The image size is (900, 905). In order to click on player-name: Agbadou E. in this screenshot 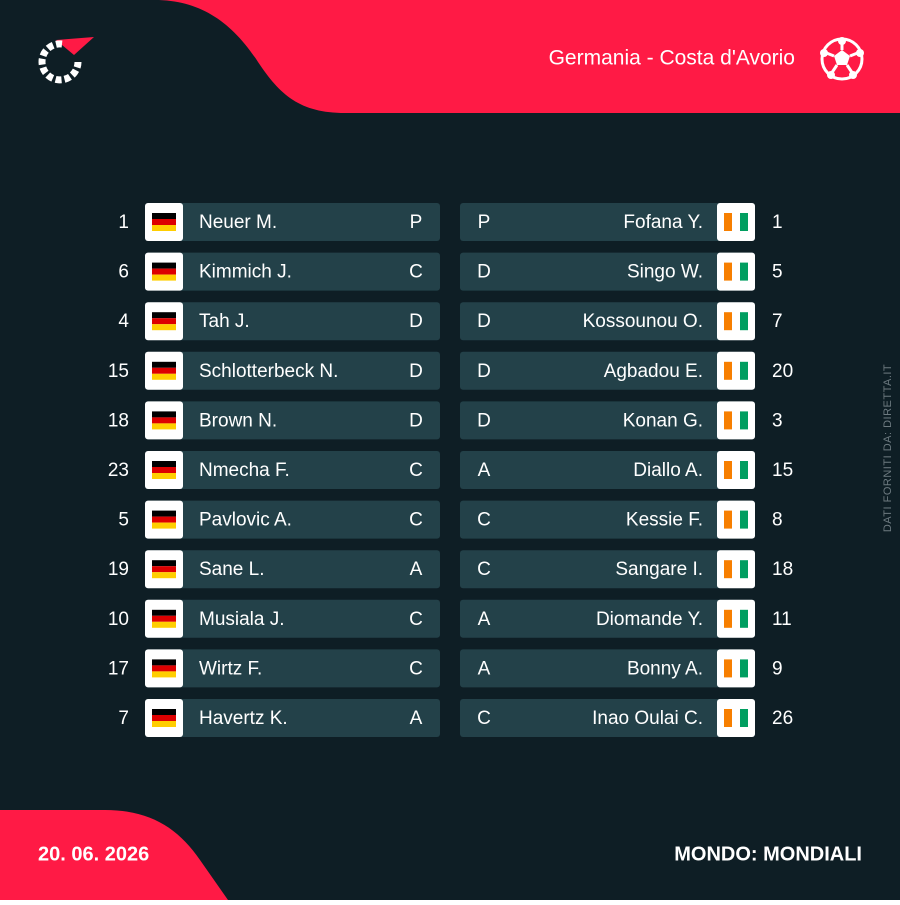, I will do `click(653, 371)`.